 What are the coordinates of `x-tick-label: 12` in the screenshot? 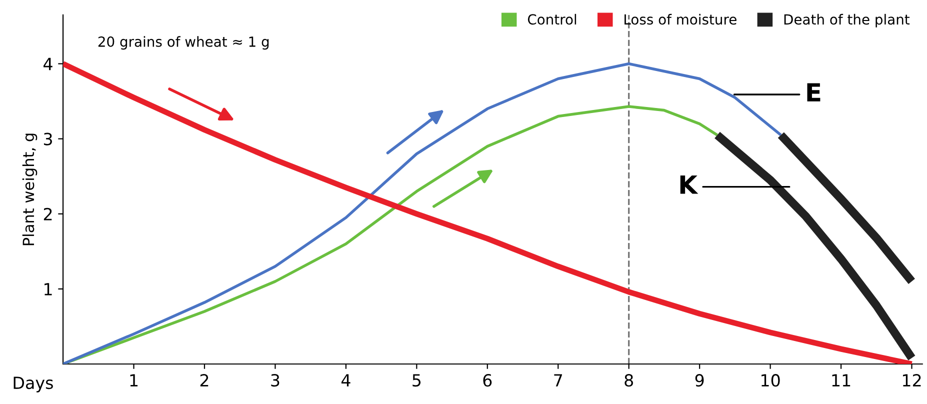 It's located at (911, 380).